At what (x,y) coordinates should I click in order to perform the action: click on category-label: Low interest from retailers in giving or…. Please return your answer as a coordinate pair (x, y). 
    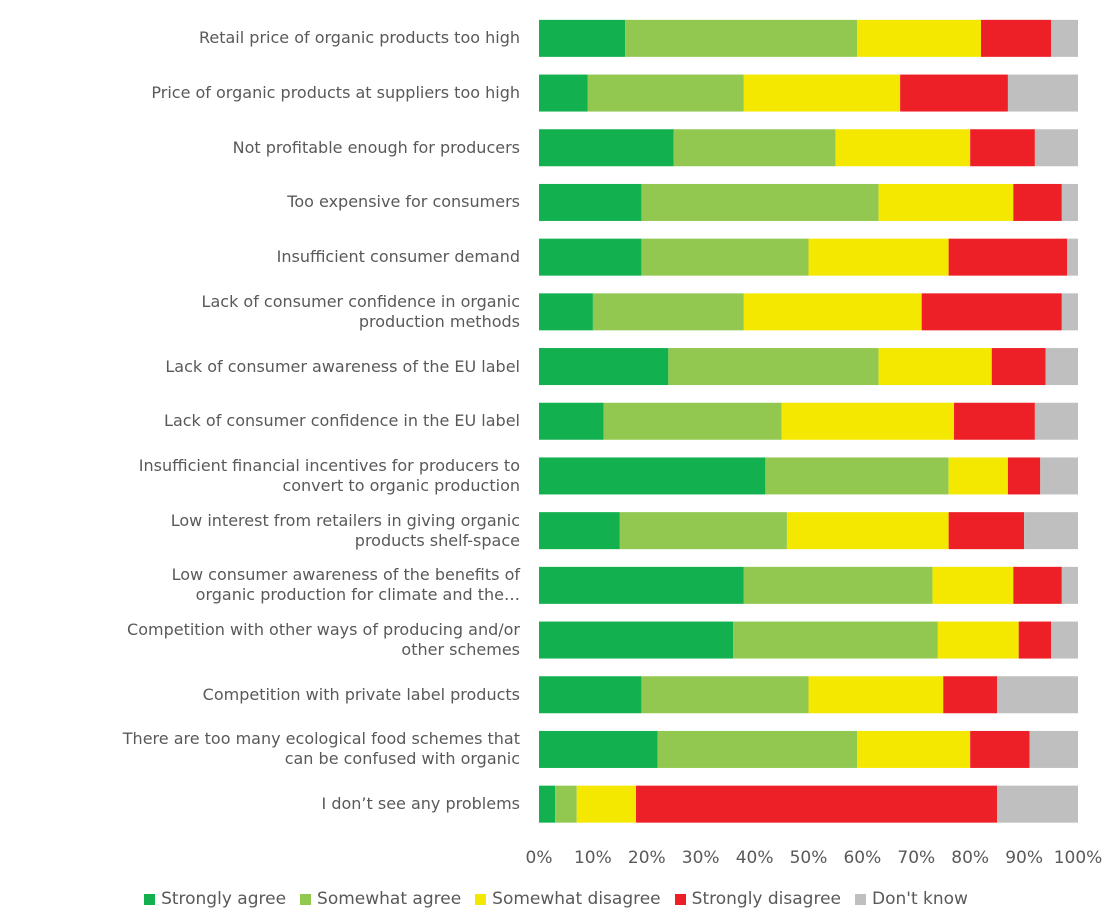
    Looking at the image, I should click on (345, 530).